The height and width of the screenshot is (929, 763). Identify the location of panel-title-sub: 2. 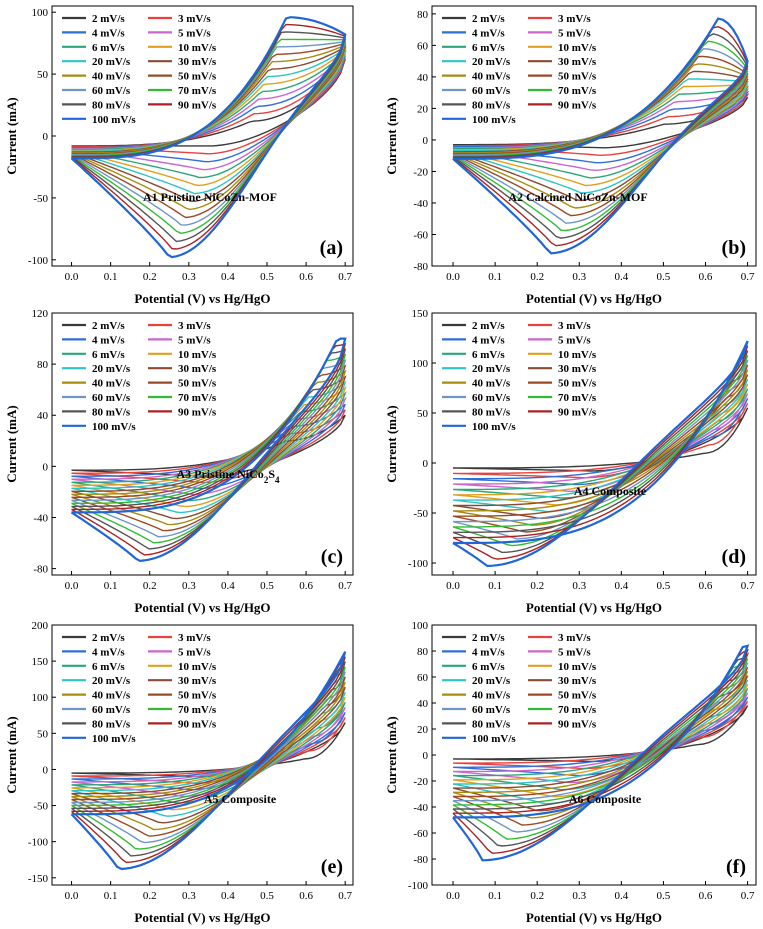
(266, 480).